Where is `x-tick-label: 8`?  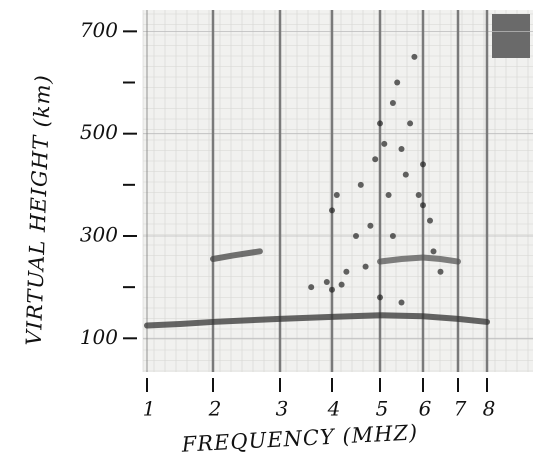 x-tick-label: 8 is located at coordinates (489, 409).